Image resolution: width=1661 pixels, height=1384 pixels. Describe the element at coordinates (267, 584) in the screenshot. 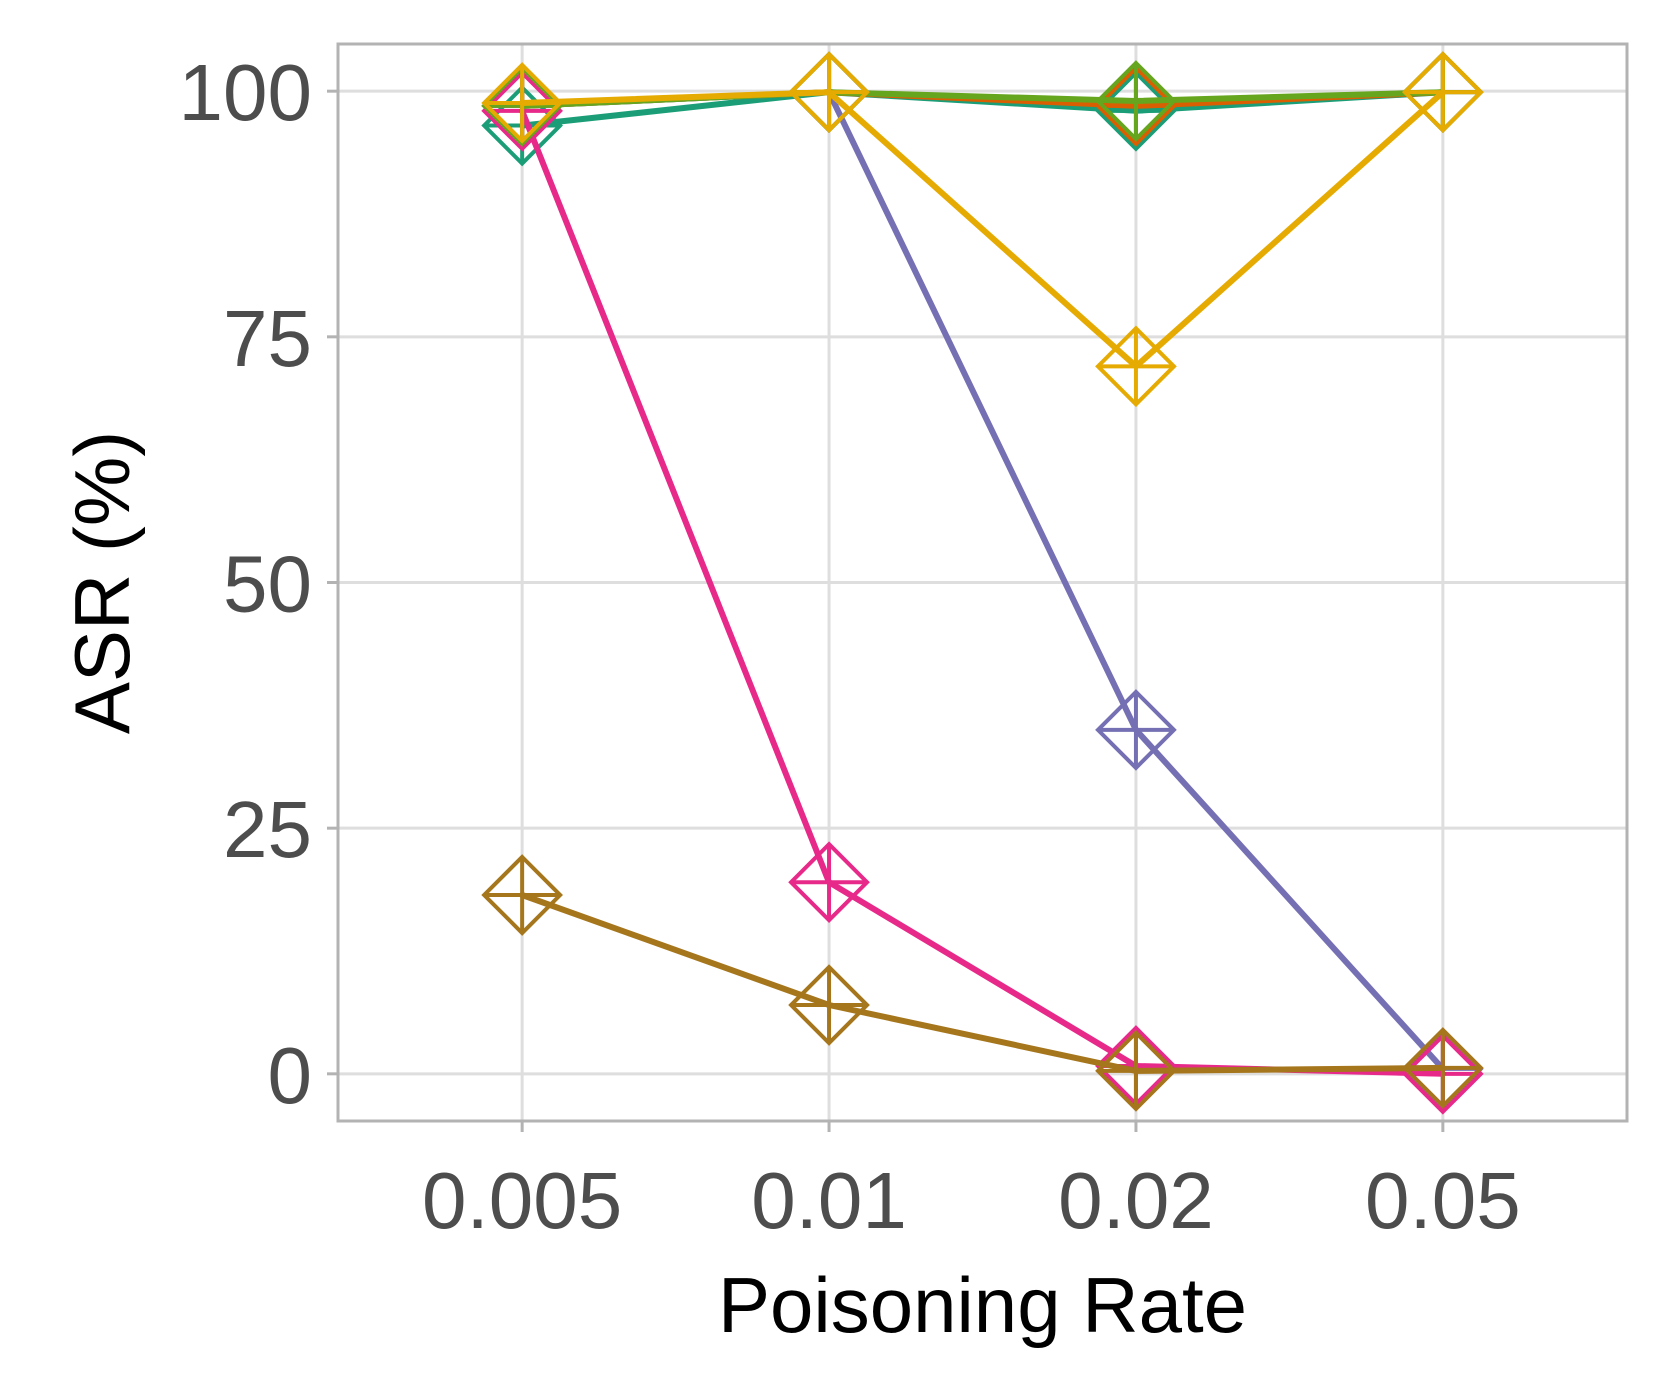

I see `y-tick-label: 50` at that location.